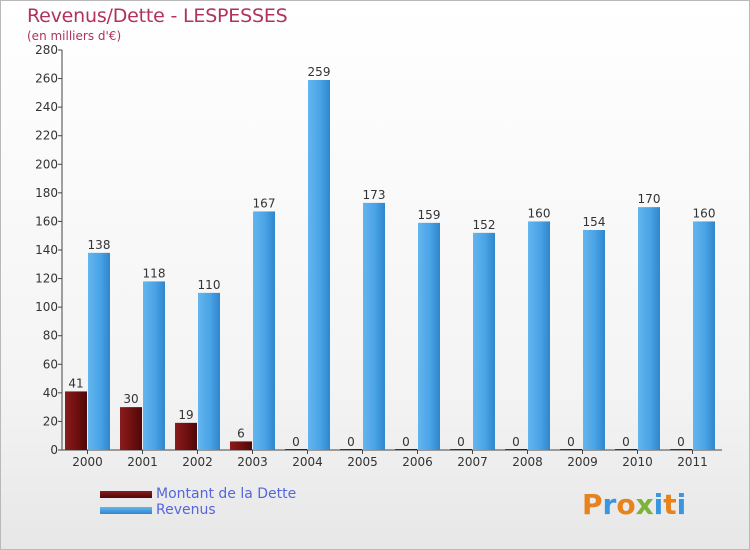 This screenshot has width=750, height=550. Describe the element at coordinates (46, 50) in the screenshot. I see `y-tick-label: 280` at that location.